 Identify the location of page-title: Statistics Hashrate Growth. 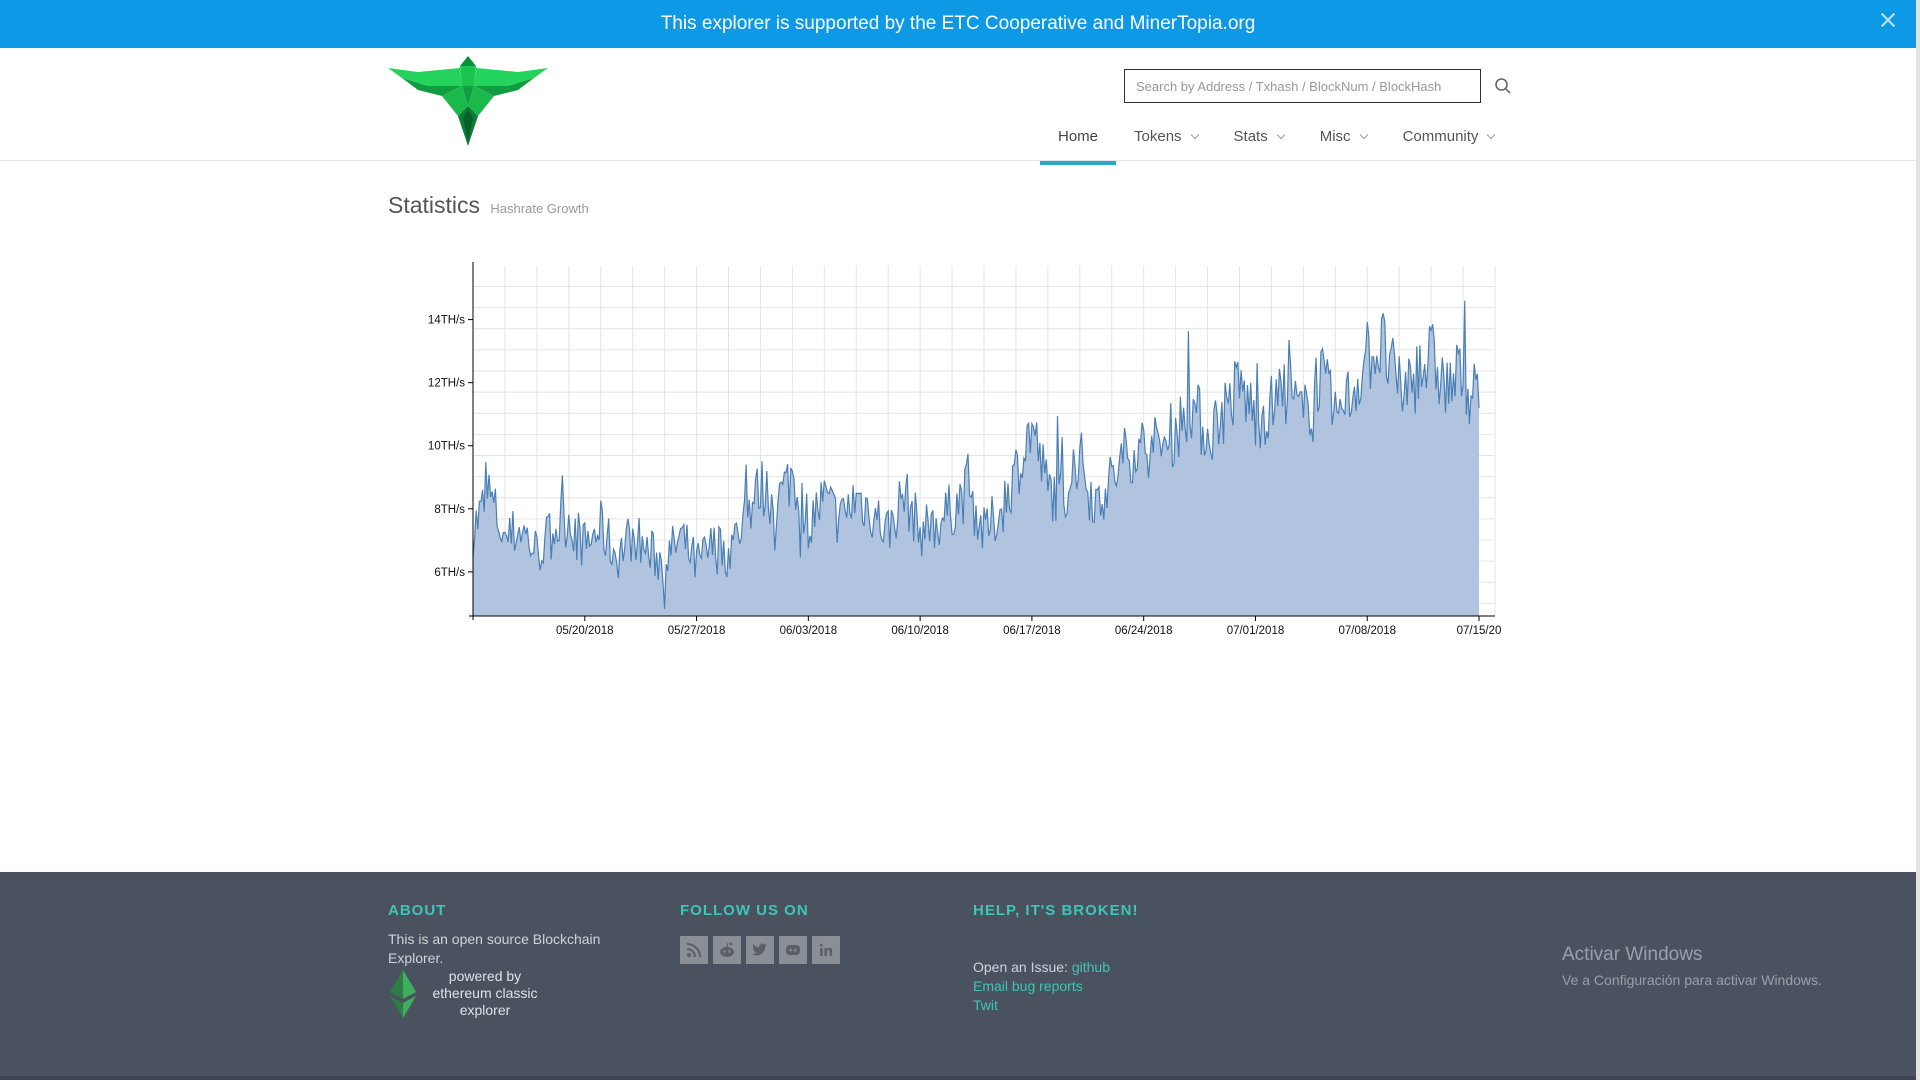
(488, 205).